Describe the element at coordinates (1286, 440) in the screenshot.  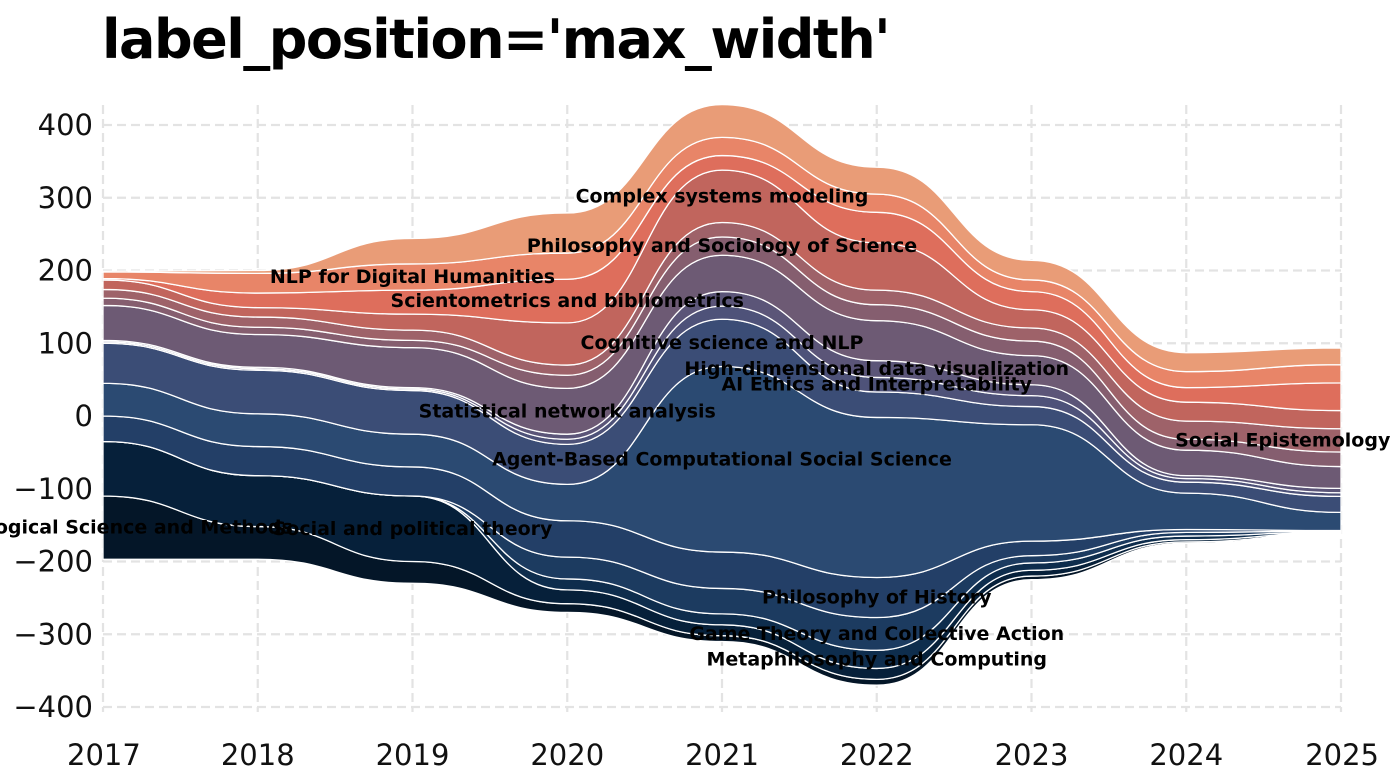
I see `stream-label-social-epistemology-of-science: Social Epistemology of Science` at that location.